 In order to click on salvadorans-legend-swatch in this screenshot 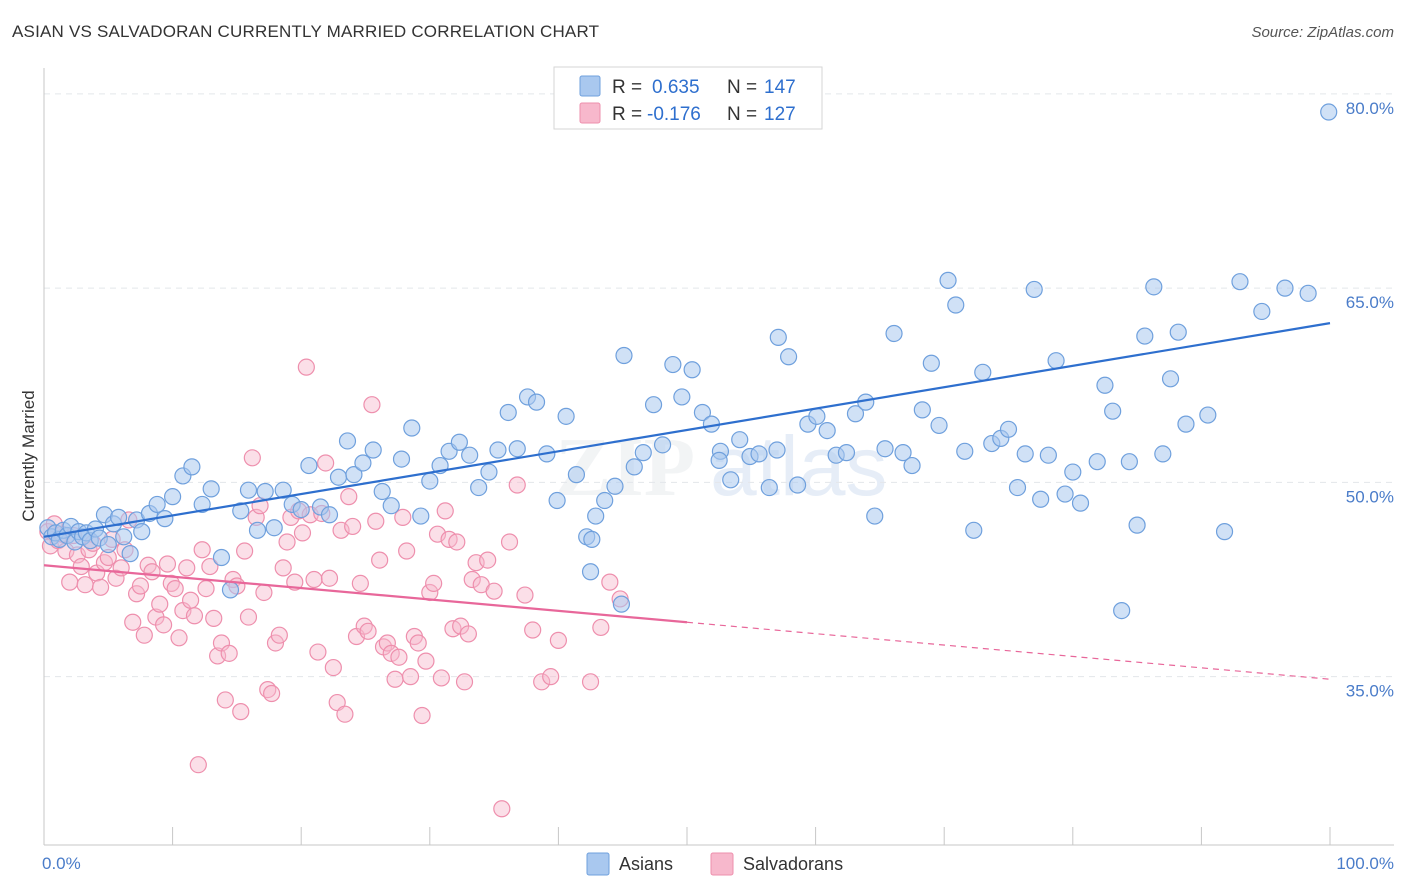, I will do `click(590, 113)`.